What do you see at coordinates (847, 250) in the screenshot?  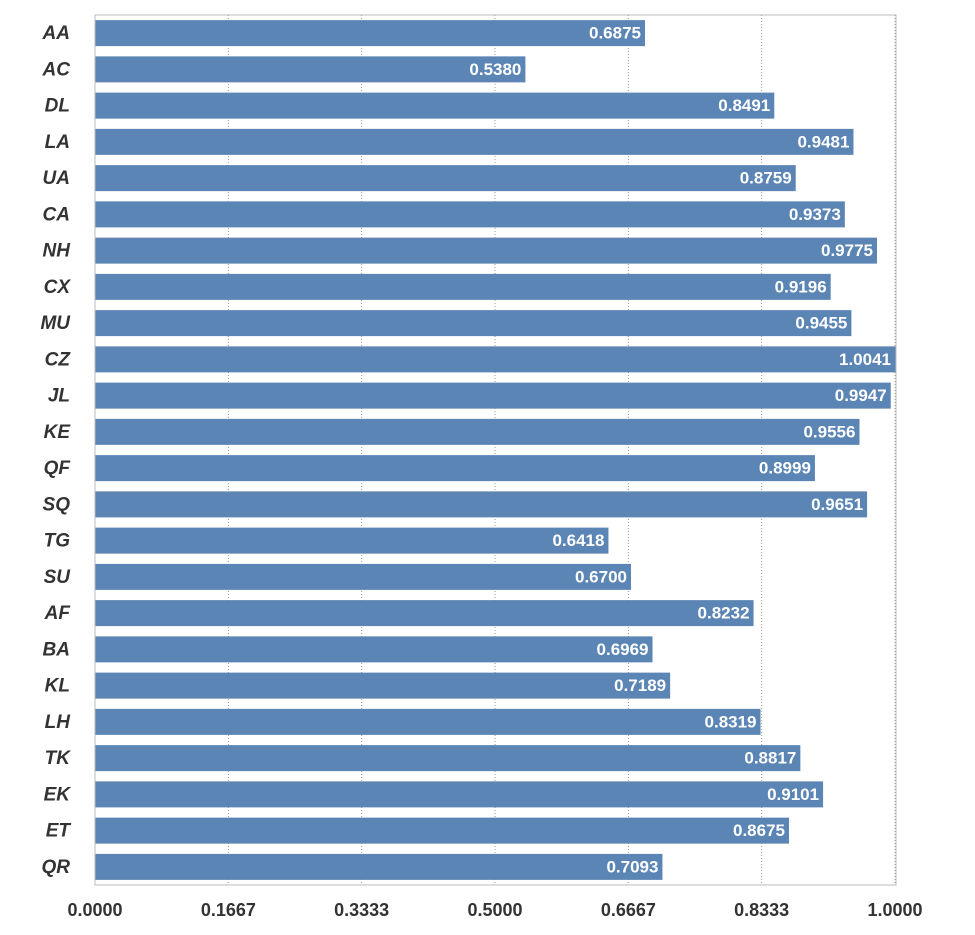 I see `value-label: 0.9775` at bounding box center [847, 250].